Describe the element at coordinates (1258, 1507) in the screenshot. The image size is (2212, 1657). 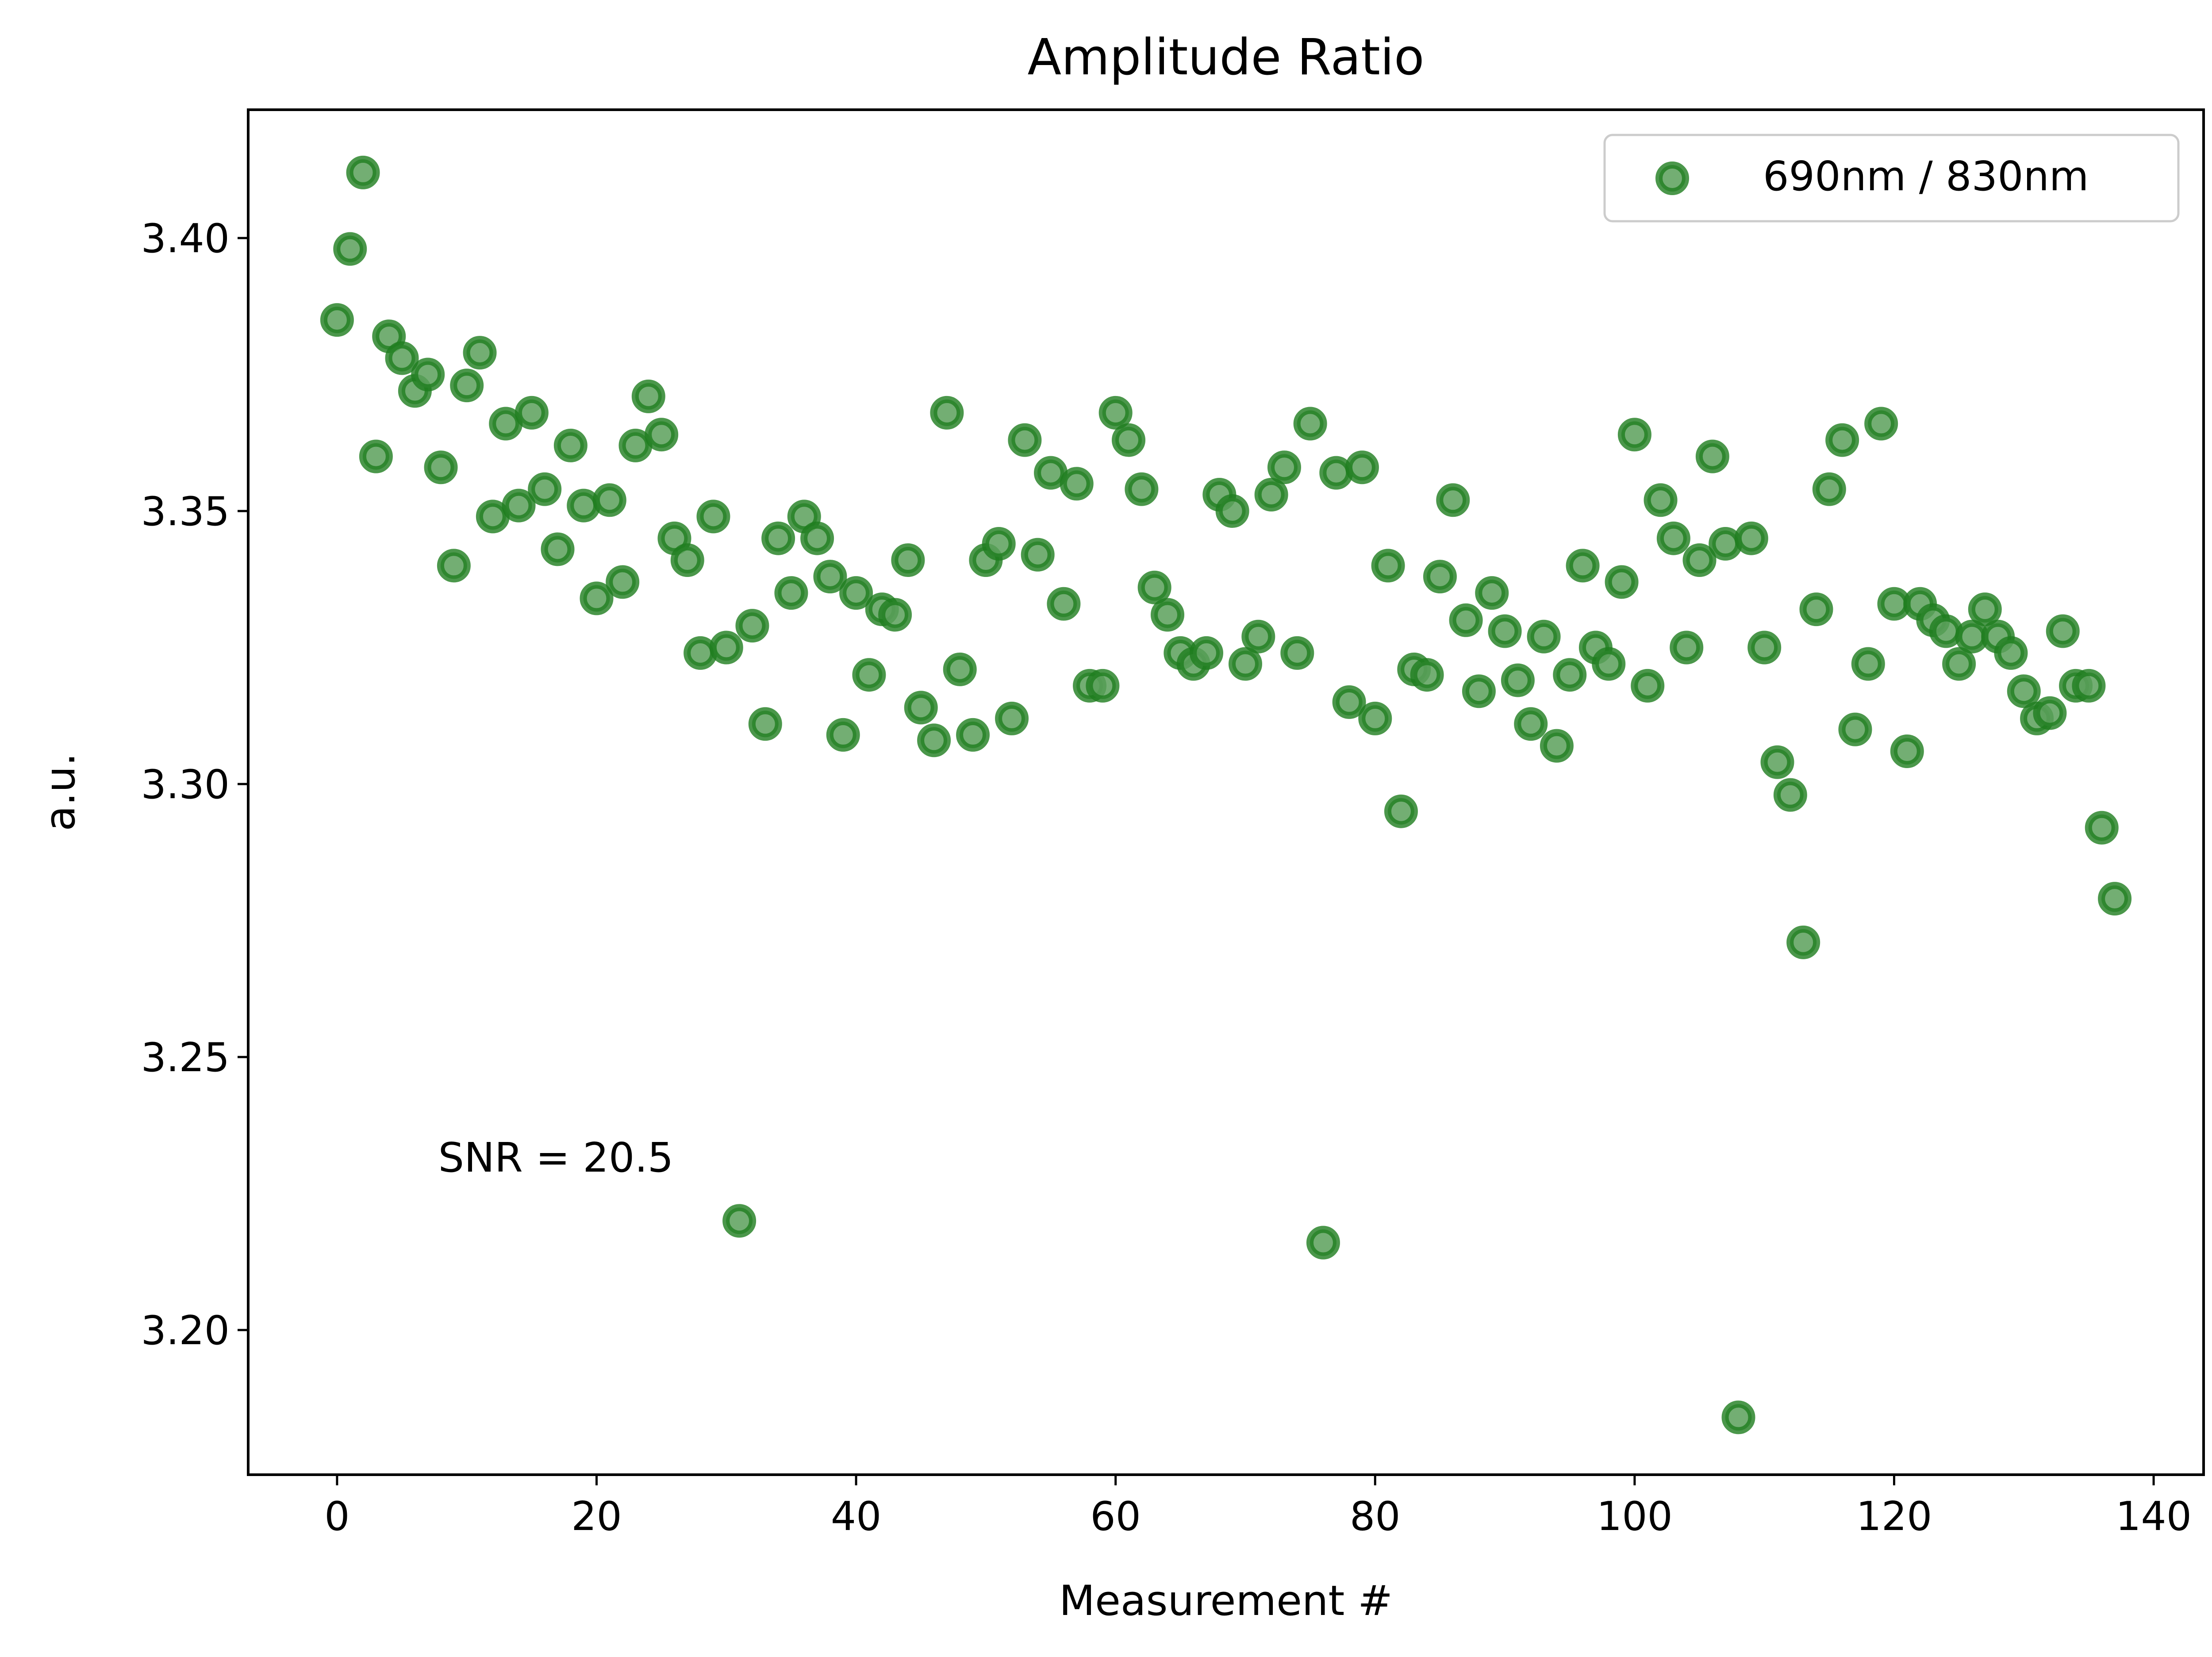
I see `x-axis: 0 20 40 60 80 100 120 140` at that location.